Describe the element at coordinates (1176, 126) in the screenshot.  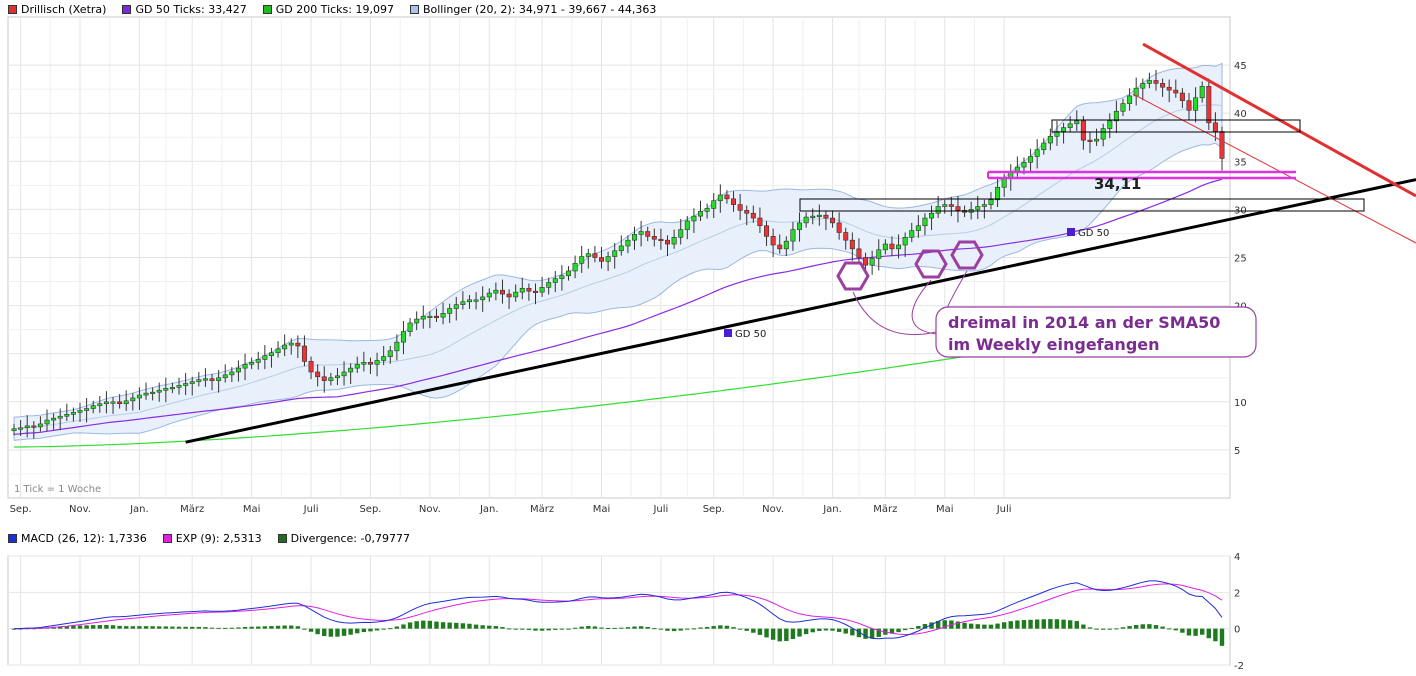
I see `resistance-box` at that location.